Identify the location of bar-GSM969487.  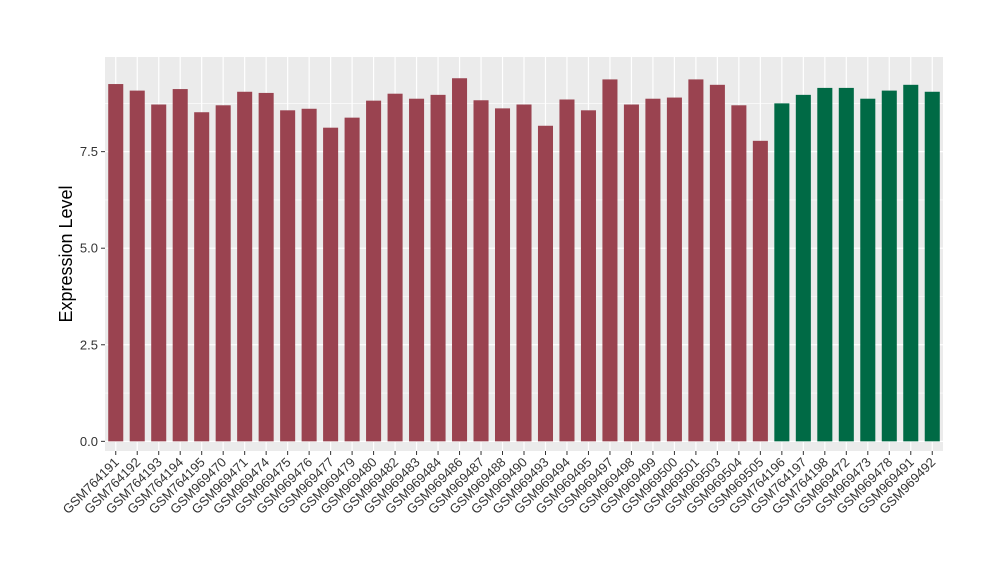
(481, 271).